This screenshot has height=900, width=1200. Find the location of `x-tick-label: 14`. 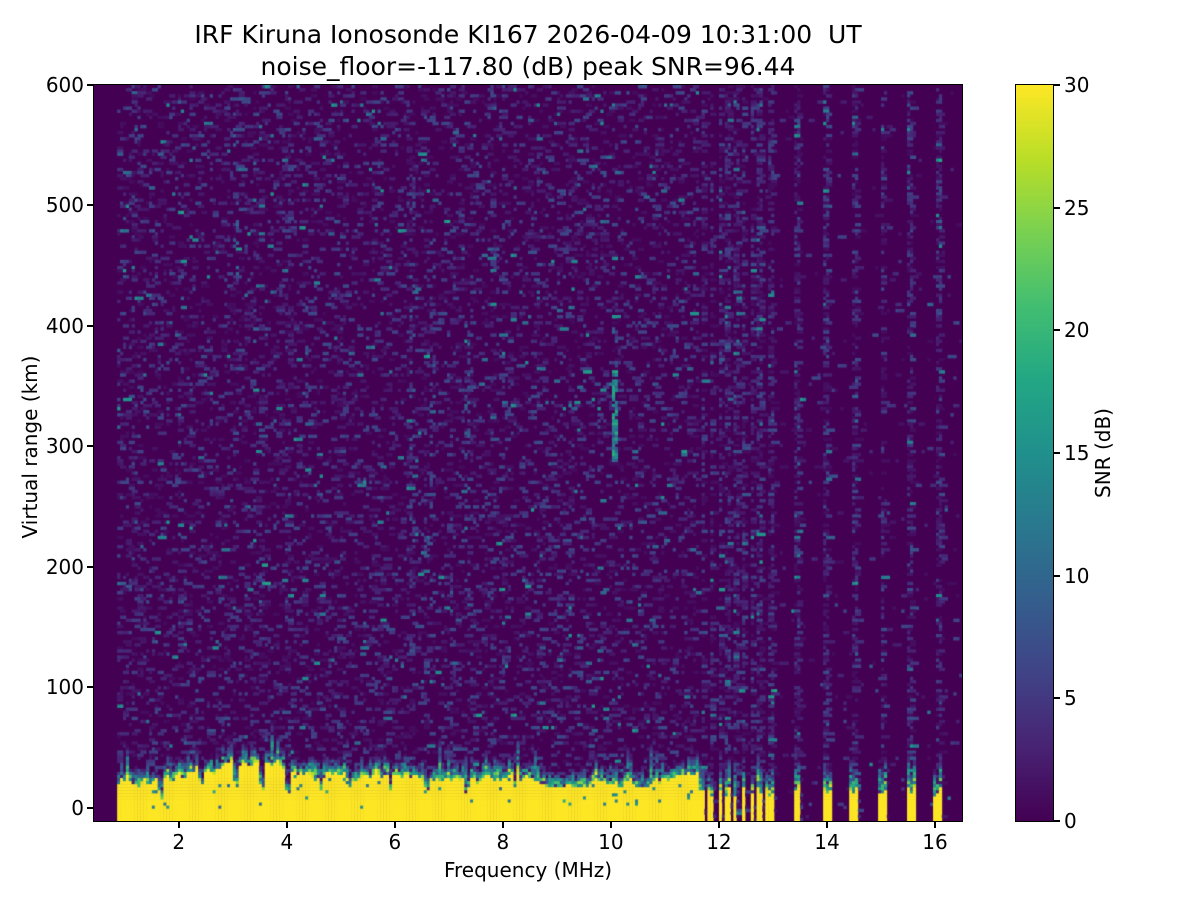

x-tick-label: 14 is located at coordinates (827, 842).